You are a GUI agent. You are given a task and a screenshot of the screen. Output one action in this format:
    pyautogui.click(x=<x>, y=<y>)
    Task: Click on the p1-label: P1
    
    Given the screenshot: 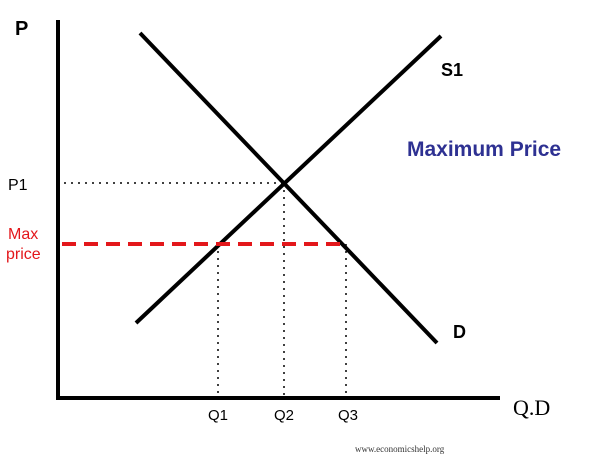 What is the action you would take?
    pyautogui.click(x=18, y=185)
    